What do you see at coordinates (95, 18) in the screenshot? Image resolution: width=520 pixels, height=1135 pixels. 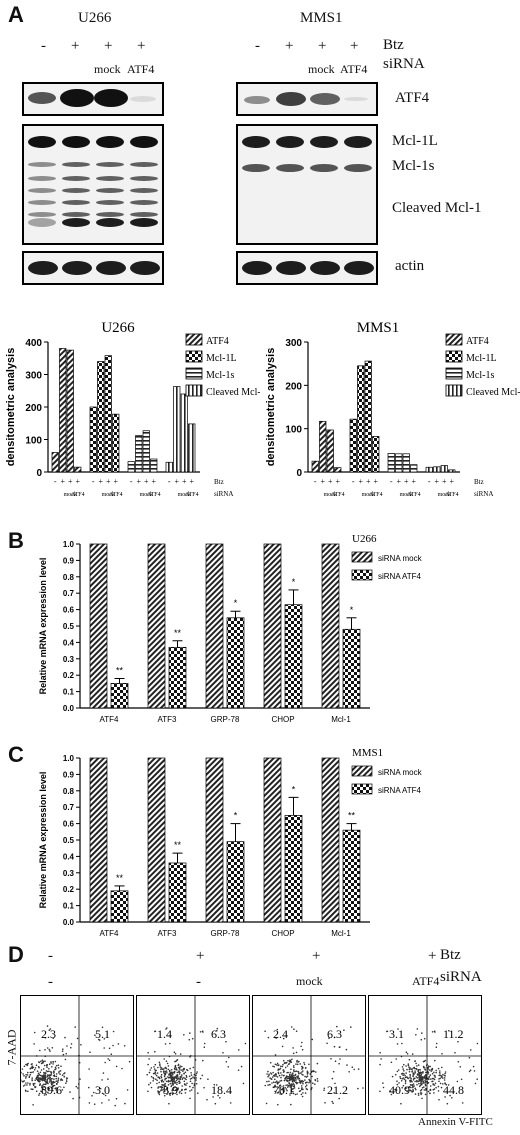 I see `cell-line-u266: U266` at bounding box center [95, 18].